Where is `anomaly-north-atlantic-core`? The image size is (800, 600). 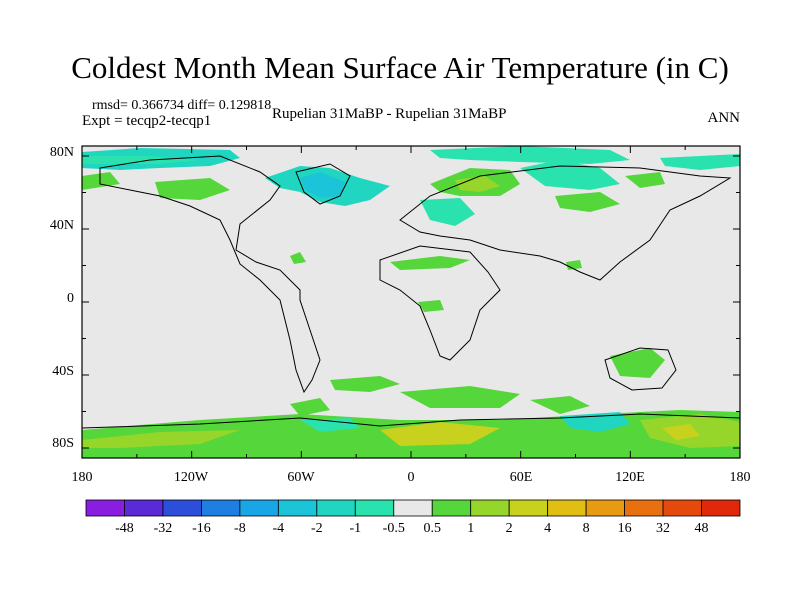 anomaly-north-atlantic-core is located at coordinates (322, 185).